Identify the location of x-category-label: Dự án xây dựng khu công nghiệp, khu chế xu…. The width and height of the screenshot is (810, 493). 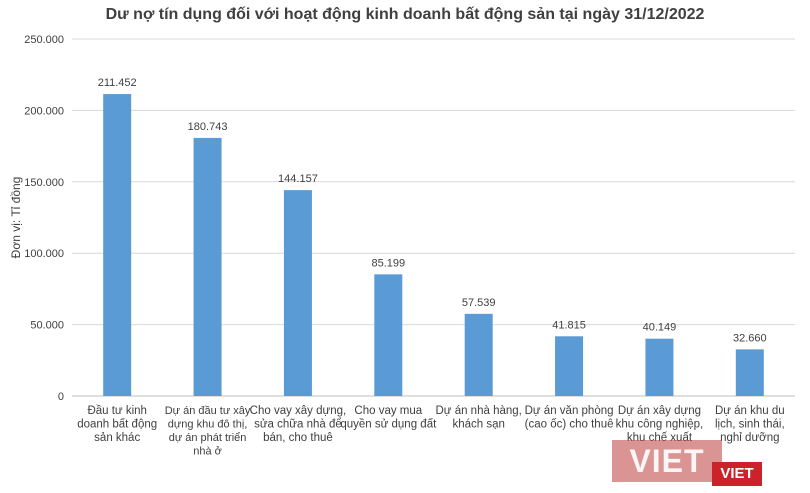
(660, 424).